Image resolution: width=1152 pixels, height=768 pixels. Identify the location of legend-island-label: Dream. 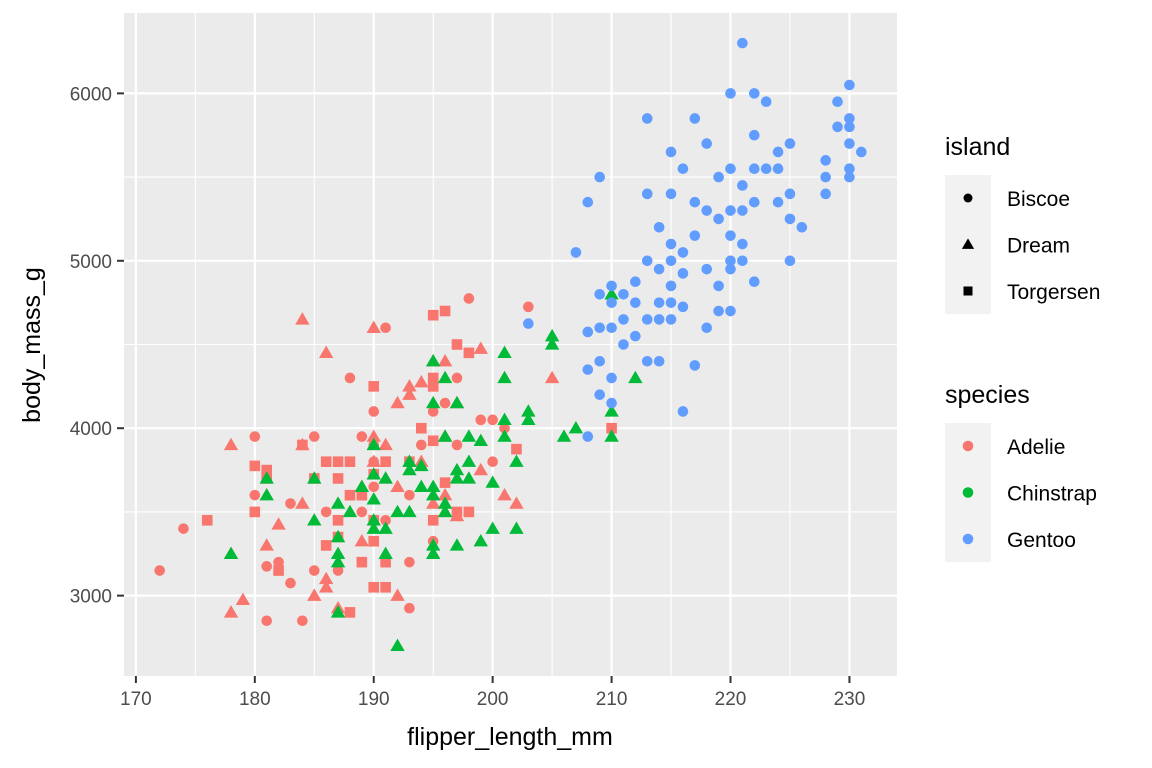
(1038, 246).